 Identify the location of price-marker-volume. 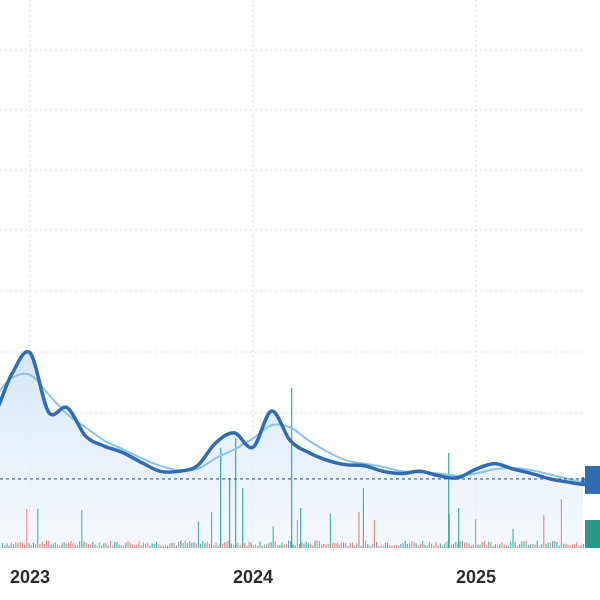
(592, 534).